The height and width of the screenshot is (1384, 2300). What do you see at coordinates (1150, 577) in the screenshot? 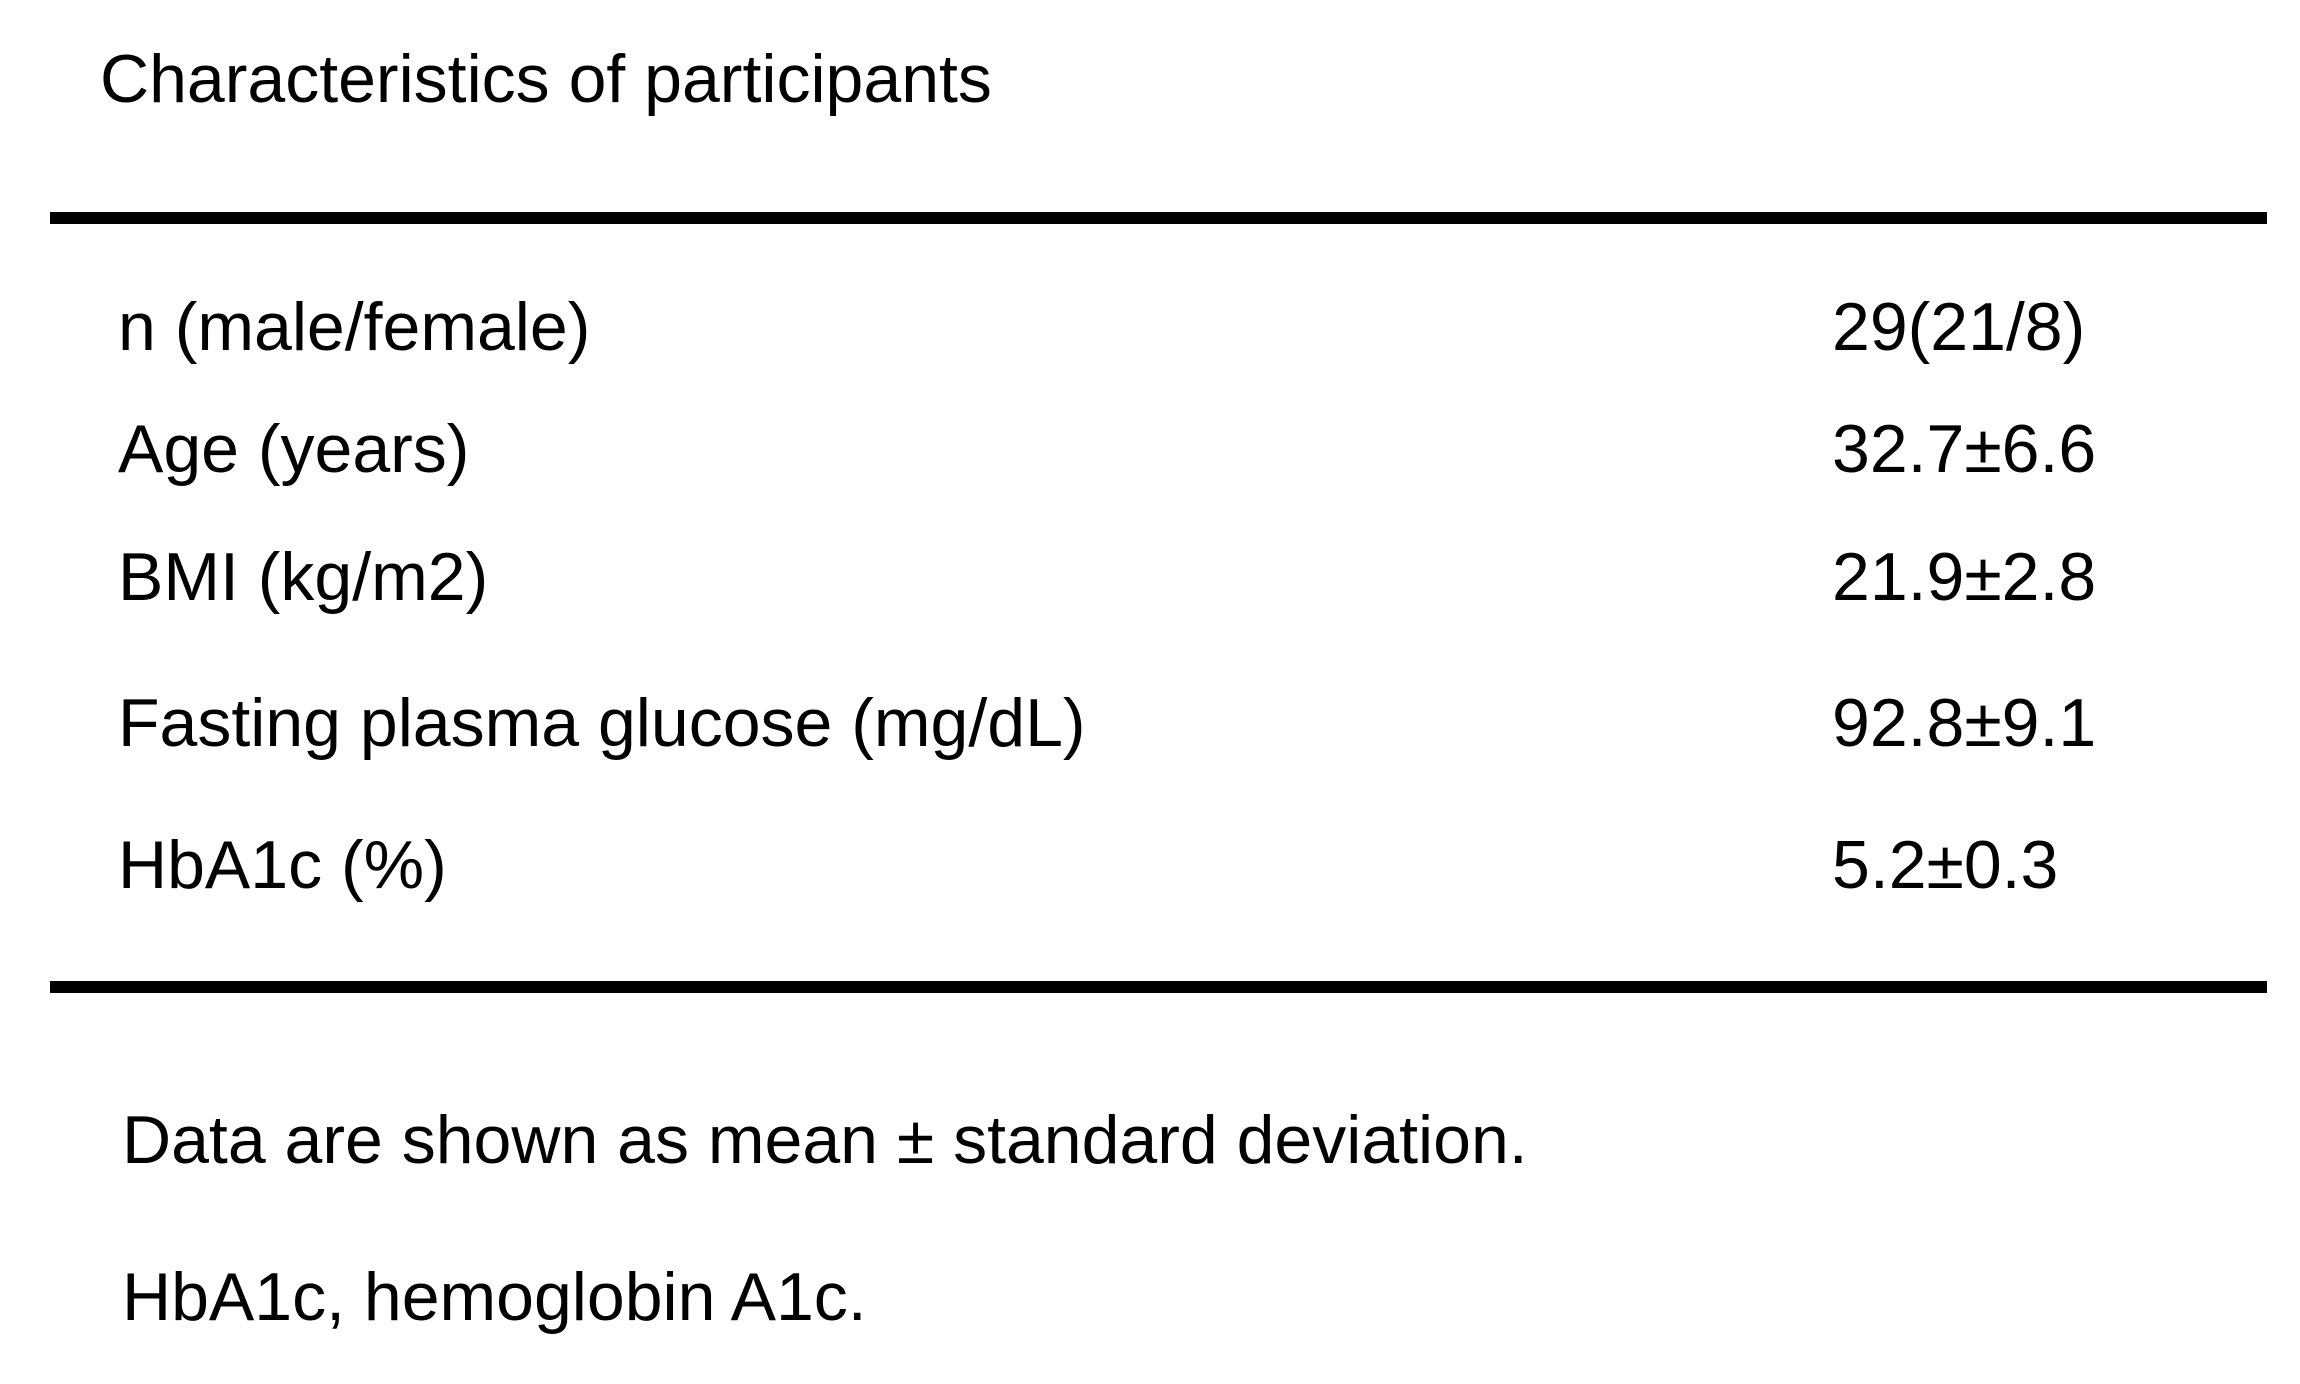
I see `table-row: BMI (kg/m2) 21.9±2.8` at bounding box center [1150, 577].